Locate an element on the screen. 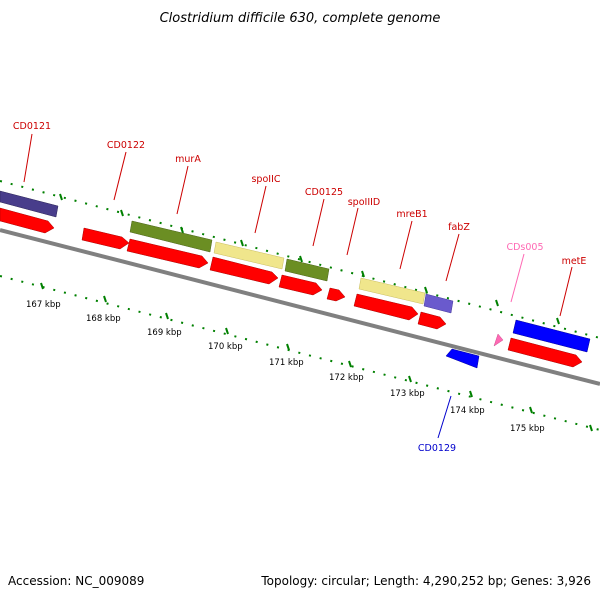 The width and height of the screenshot is (600, 600). kbp-label: 171 kbp is located at coordinates (286, 363).